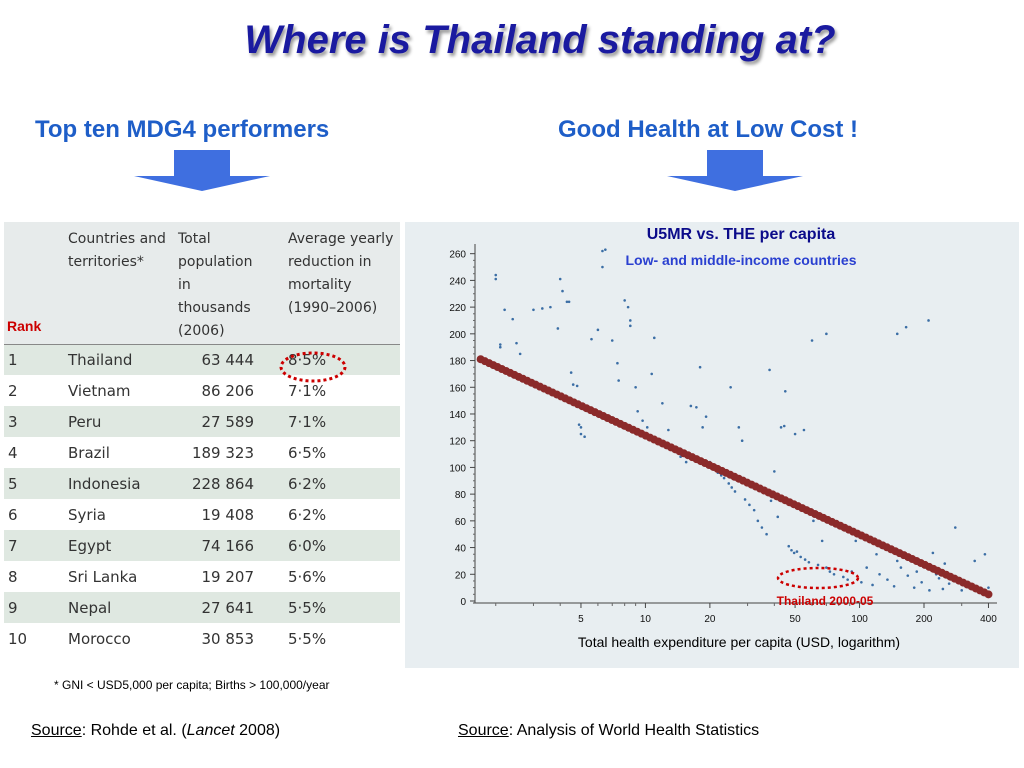 This screenshot has width=1024, height=768. I want to click on y-tick-label: 0, so click(463, 602).